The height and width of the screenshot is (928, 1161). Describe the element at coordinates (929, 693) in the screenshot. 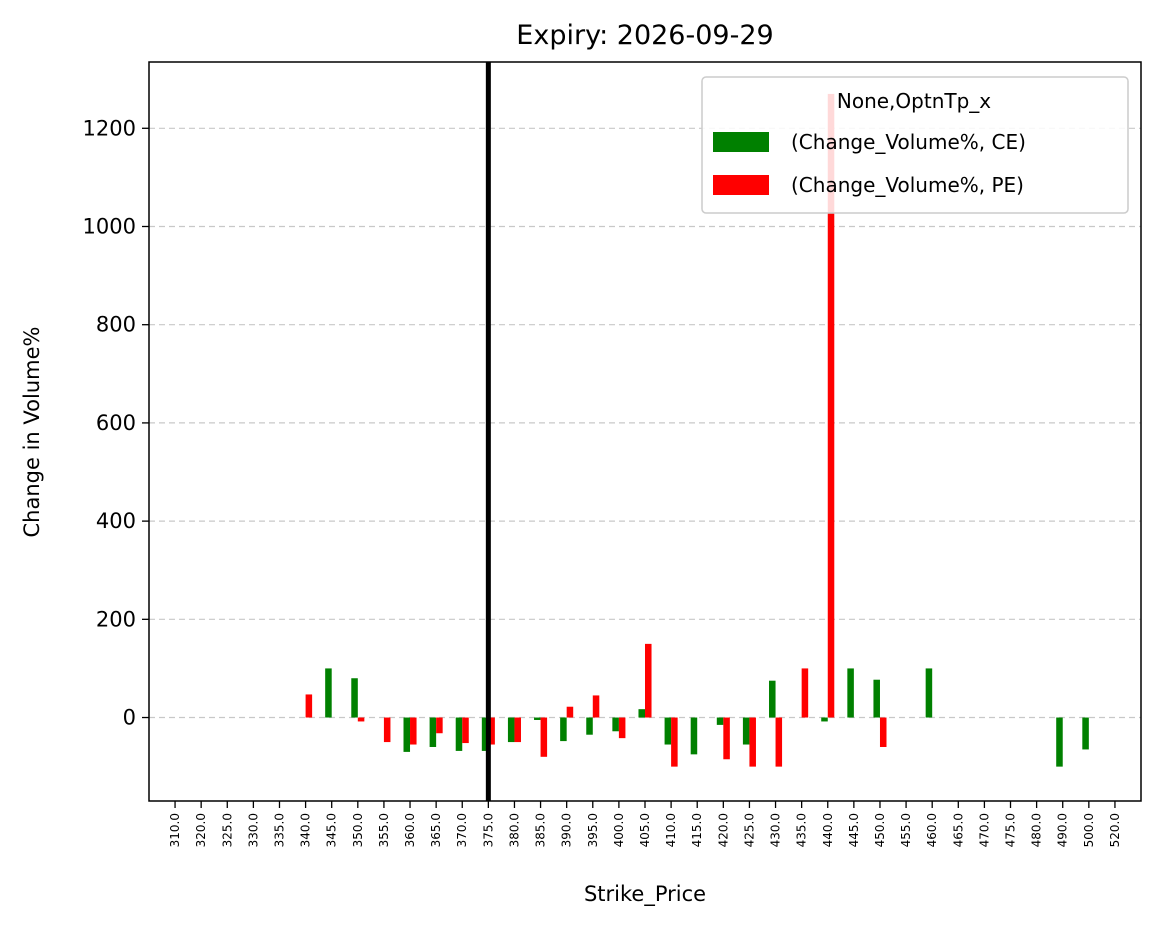

I see `bar-ce-460.0` at that location.